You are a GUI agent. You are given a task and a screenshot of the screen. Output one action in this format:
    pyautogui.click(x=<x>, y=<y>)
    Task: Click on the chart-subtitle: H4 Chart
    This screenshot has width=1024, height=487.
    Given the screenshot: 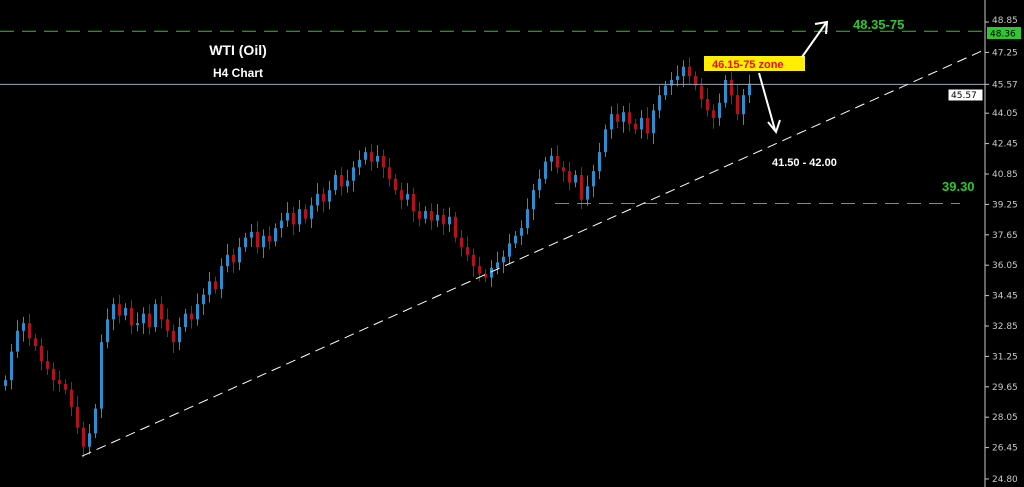 What is the action you would take?
    pyautogui.click(x=238, y=73)
    